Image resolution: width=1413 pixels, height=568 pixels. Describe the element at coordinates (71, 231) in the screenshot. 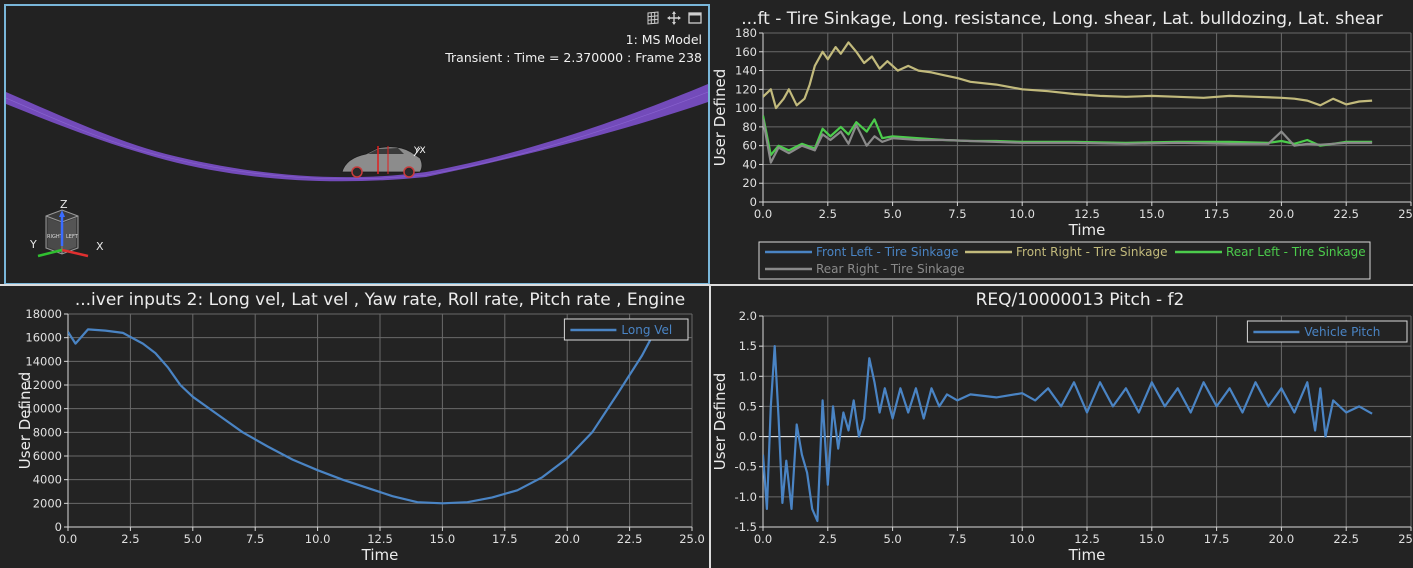

I see `axis-triad: RIGHT LEFT Z Y X` at that location.